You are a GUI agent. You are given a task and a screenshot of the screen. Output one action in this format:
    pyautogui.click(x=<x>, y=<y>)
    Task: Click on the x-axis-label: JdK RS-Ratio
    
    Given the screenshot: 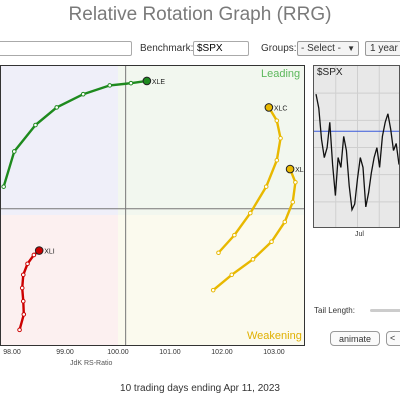 What is the action you would take?
    pyautogui.click(x=91, y=363)
    